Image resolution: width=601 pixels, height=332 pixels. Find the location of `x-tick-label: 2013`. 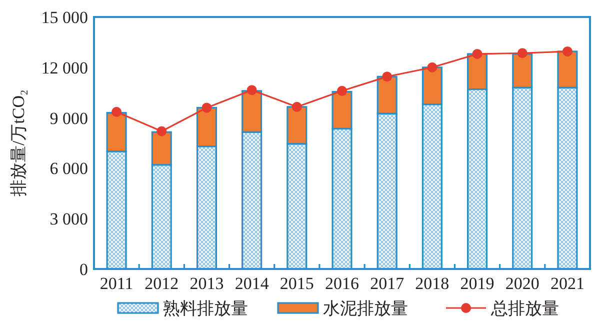

x-tick-label: 2013 is located at coordinates (207, 283).